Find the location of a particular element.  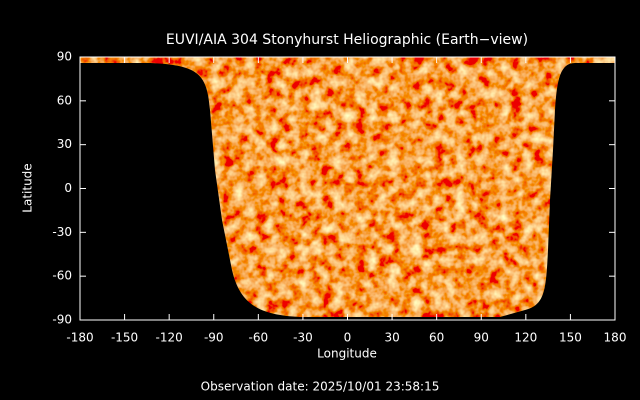

y-axis-label: Latitude is located at coordinates (28, 187).